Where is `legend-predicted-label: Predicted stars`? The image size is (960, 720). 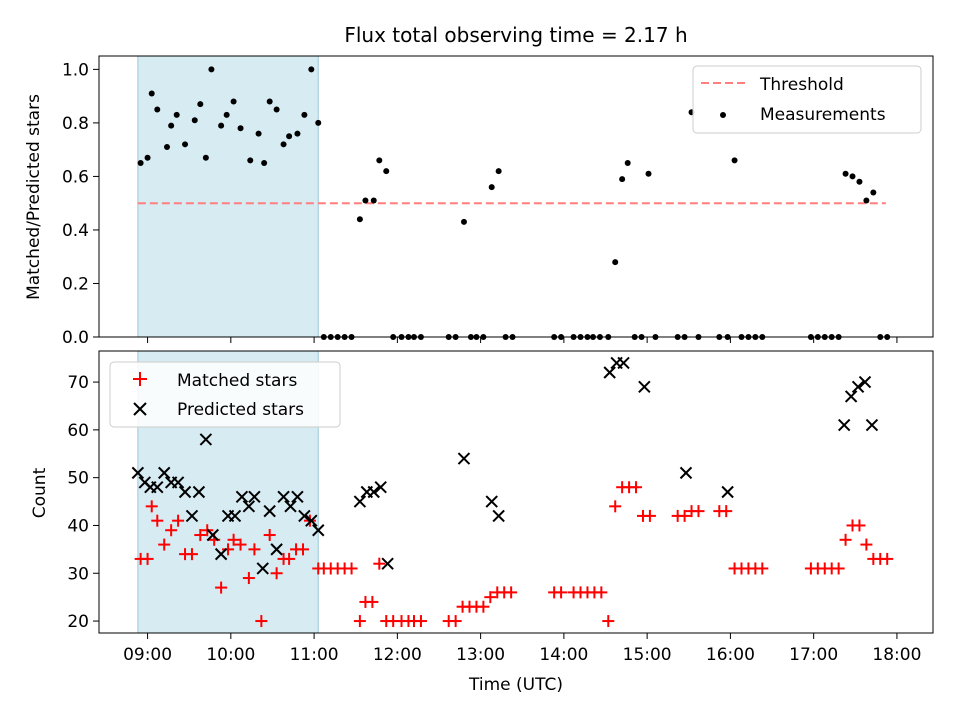
legend-predicted-label: Predicted stars is located at coordinates (240, 410).